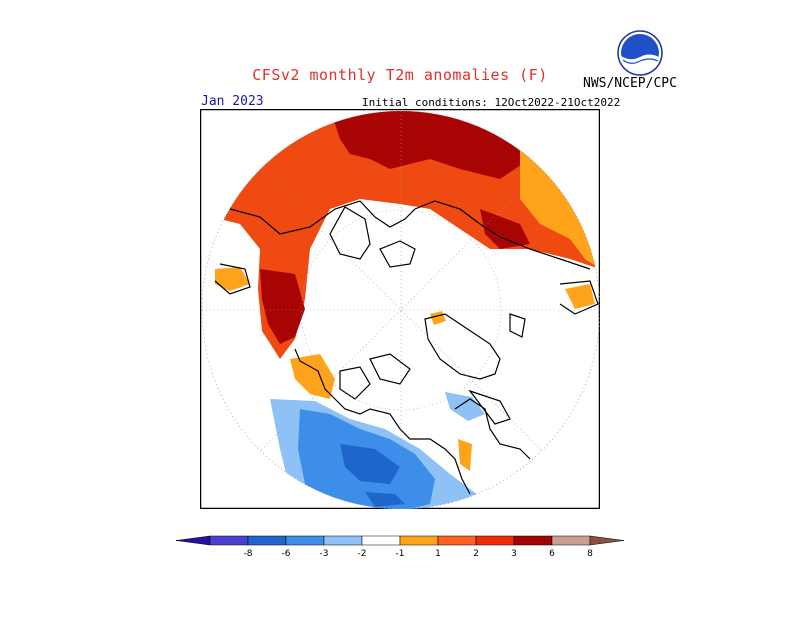 The width and height of the screenshot is (800, 618). Describe the element at coordinates (590, 554) in the screenshot. I see `colorbar-label: 8` at that location.